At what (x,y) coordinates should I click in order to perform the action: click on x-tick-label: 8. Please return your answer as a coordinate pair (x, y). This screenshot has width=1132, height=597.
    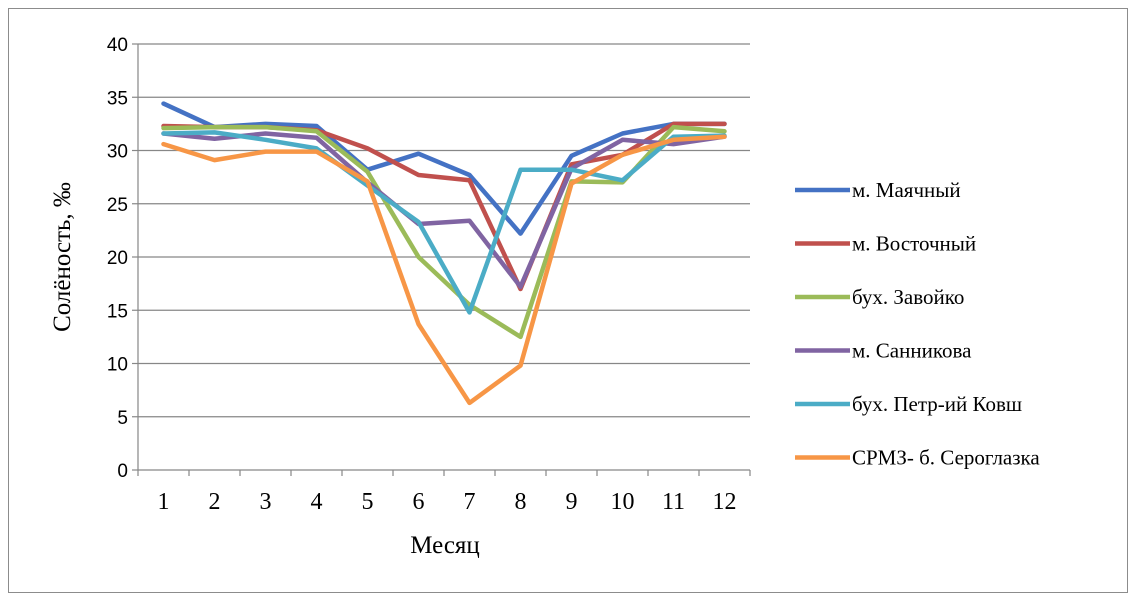
    Looking at the image, I should click on (521, 502).